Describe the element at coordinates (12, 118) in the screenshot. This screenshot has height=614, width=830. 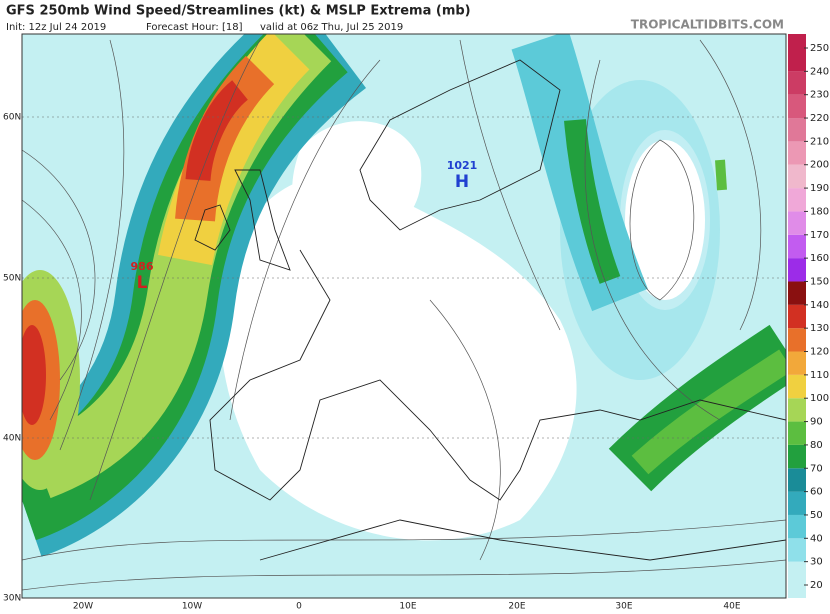
I see `latitude-label: 60N` at that location.